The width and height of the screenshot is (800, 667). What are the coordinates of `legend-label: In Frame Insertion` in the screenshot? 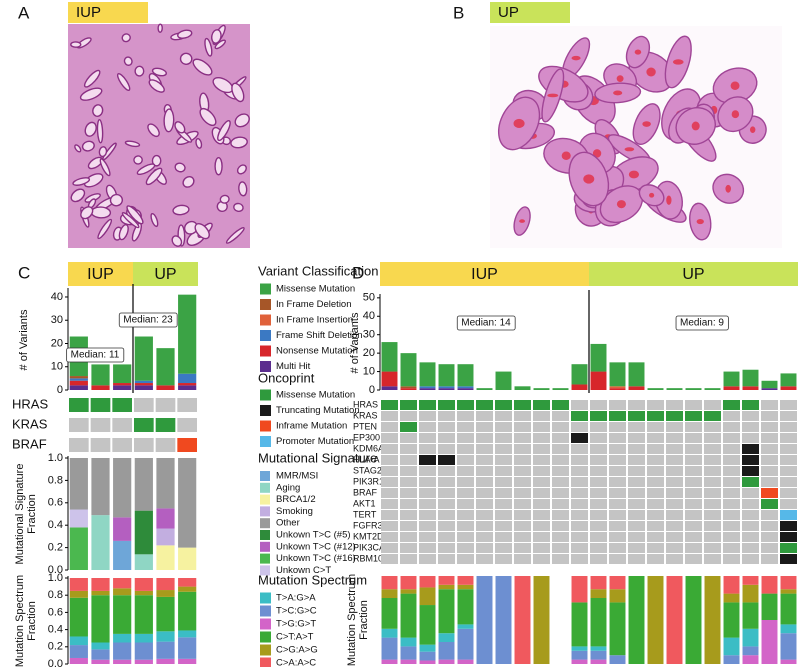 It's located at (314, 320).